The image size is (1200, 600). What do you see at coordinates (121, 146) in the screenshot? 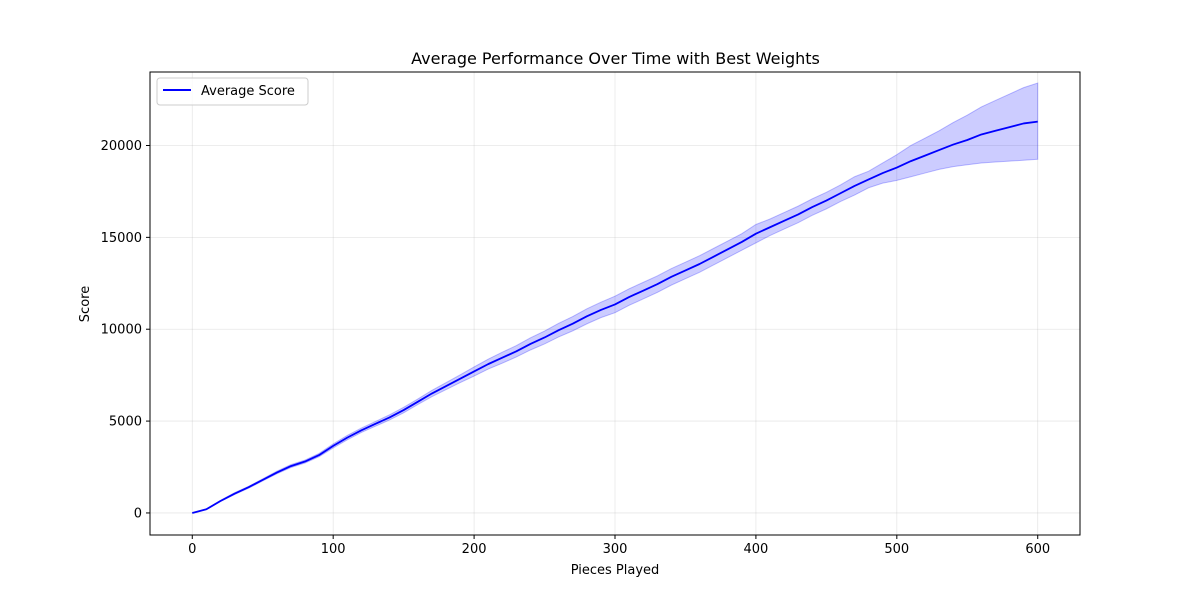
I see `y-tick-label: 20000` at bounding box center [121, 146].